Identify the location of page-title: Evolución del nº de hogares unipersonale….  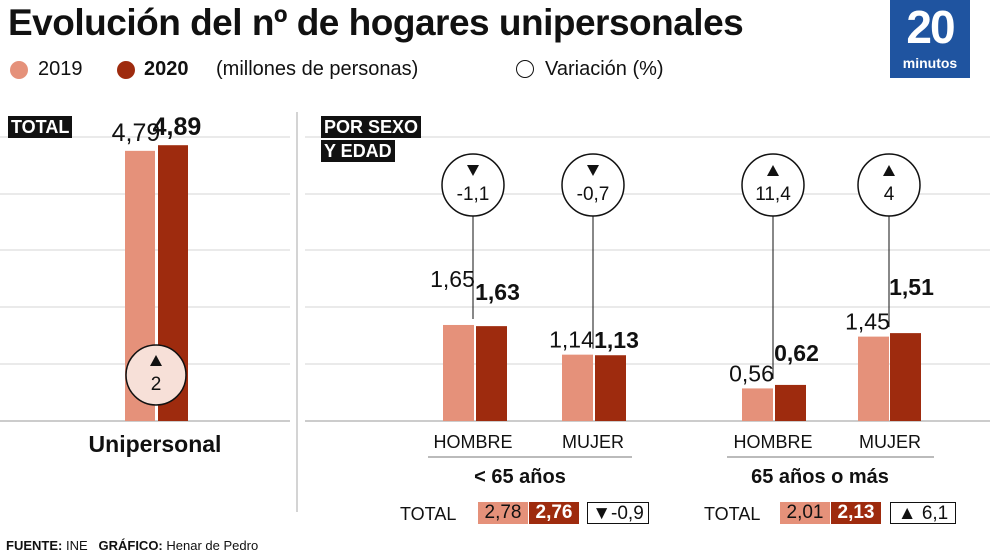
(376, 22).